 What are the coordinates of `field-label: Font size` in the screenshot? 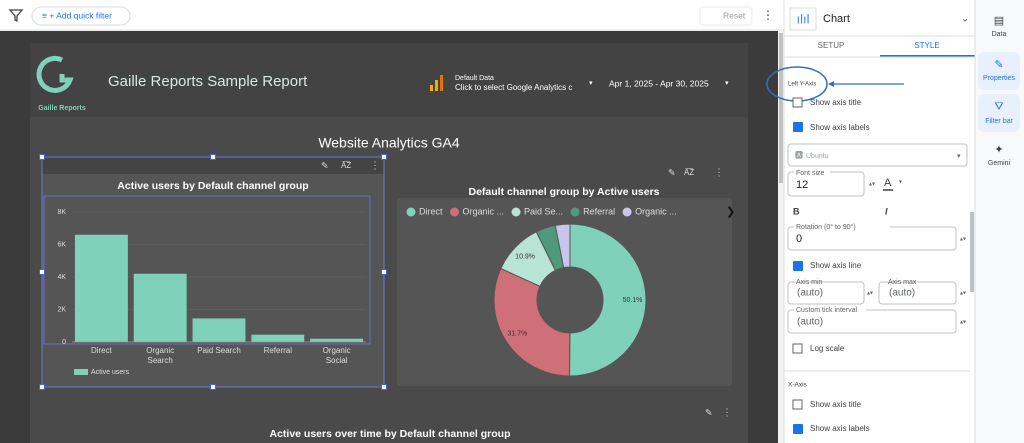 It's located at (810, 173).